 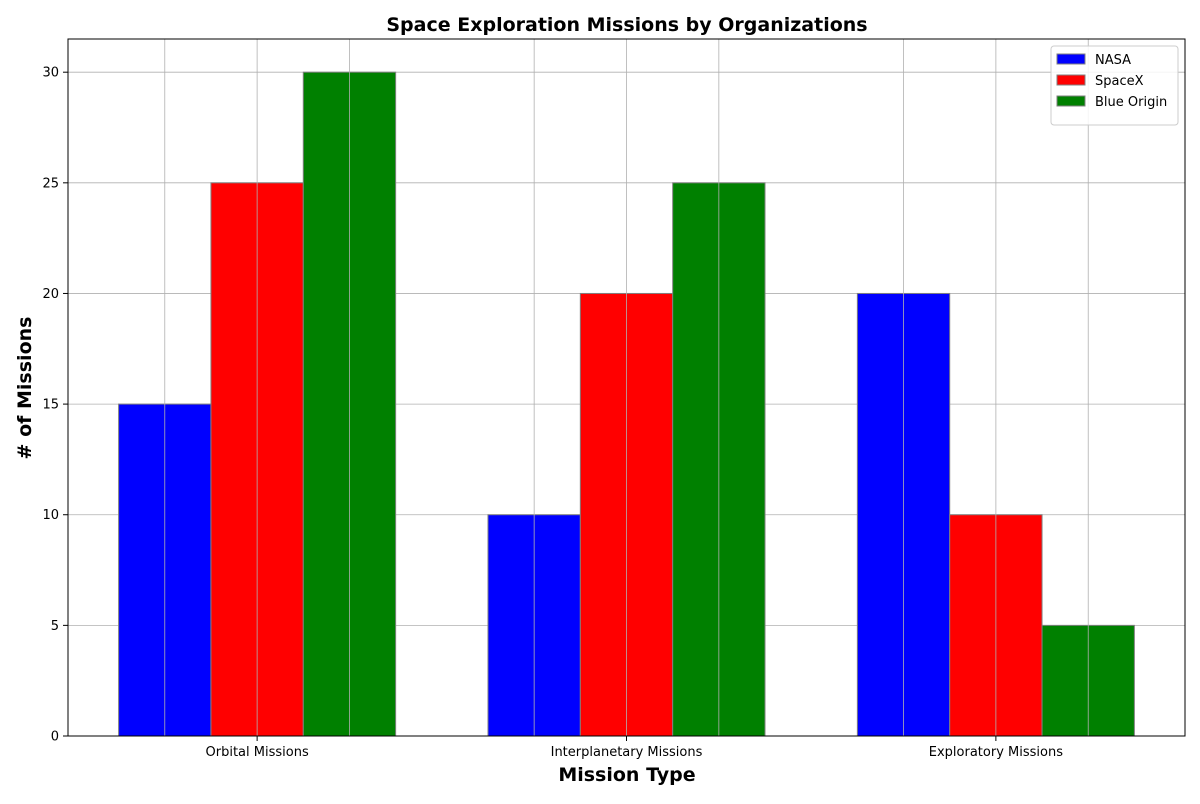 I want to click on y-tick-label: 25, so click(x=50, y=183).